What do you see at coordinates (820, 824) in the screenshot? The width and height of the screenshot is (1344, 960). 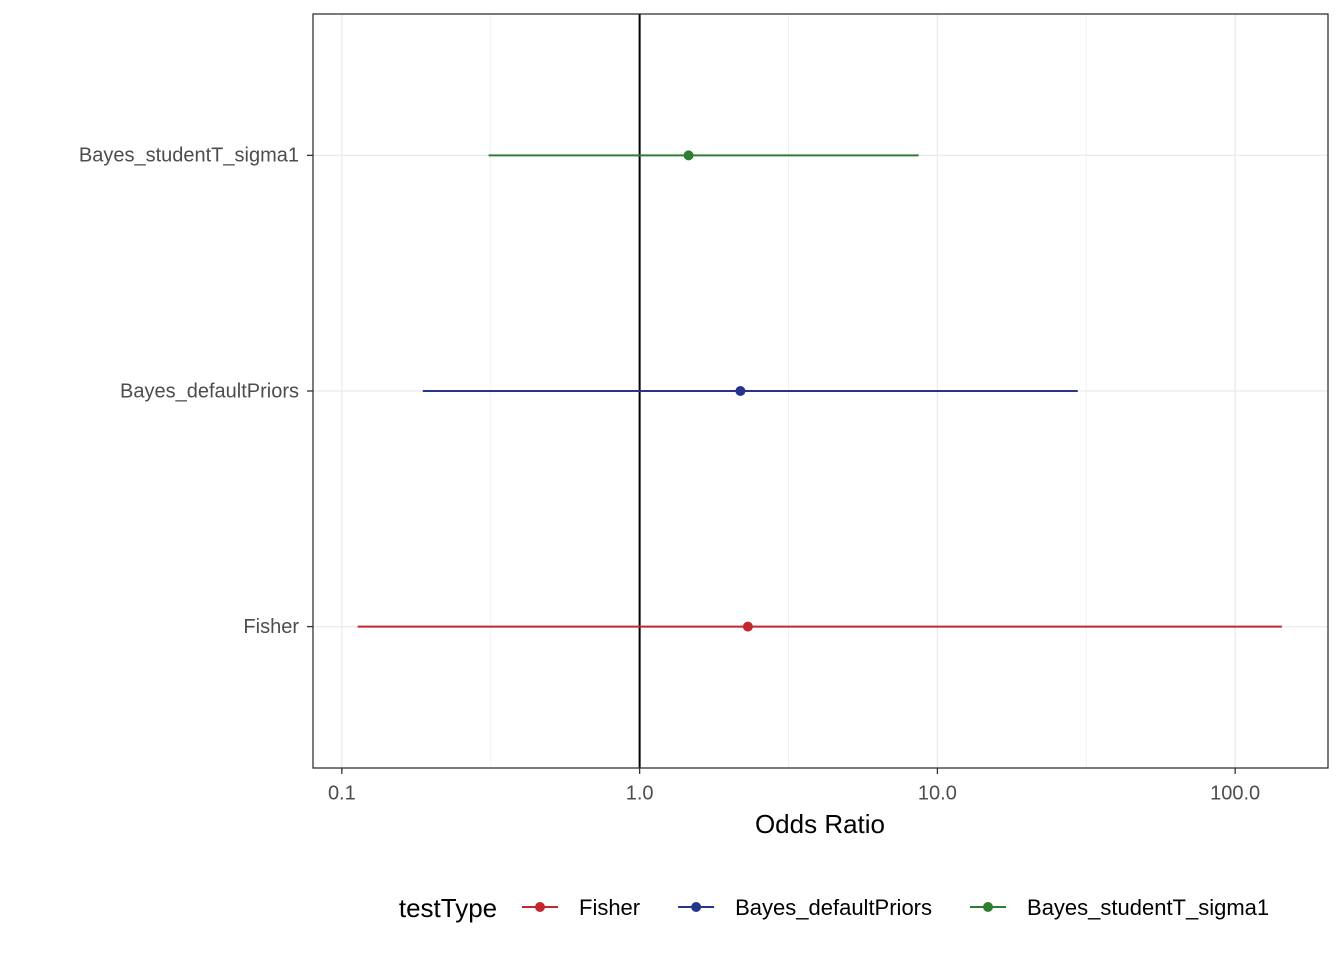 I see `x-axis-title: Odds Ratio` at bounding box center [820, 824].